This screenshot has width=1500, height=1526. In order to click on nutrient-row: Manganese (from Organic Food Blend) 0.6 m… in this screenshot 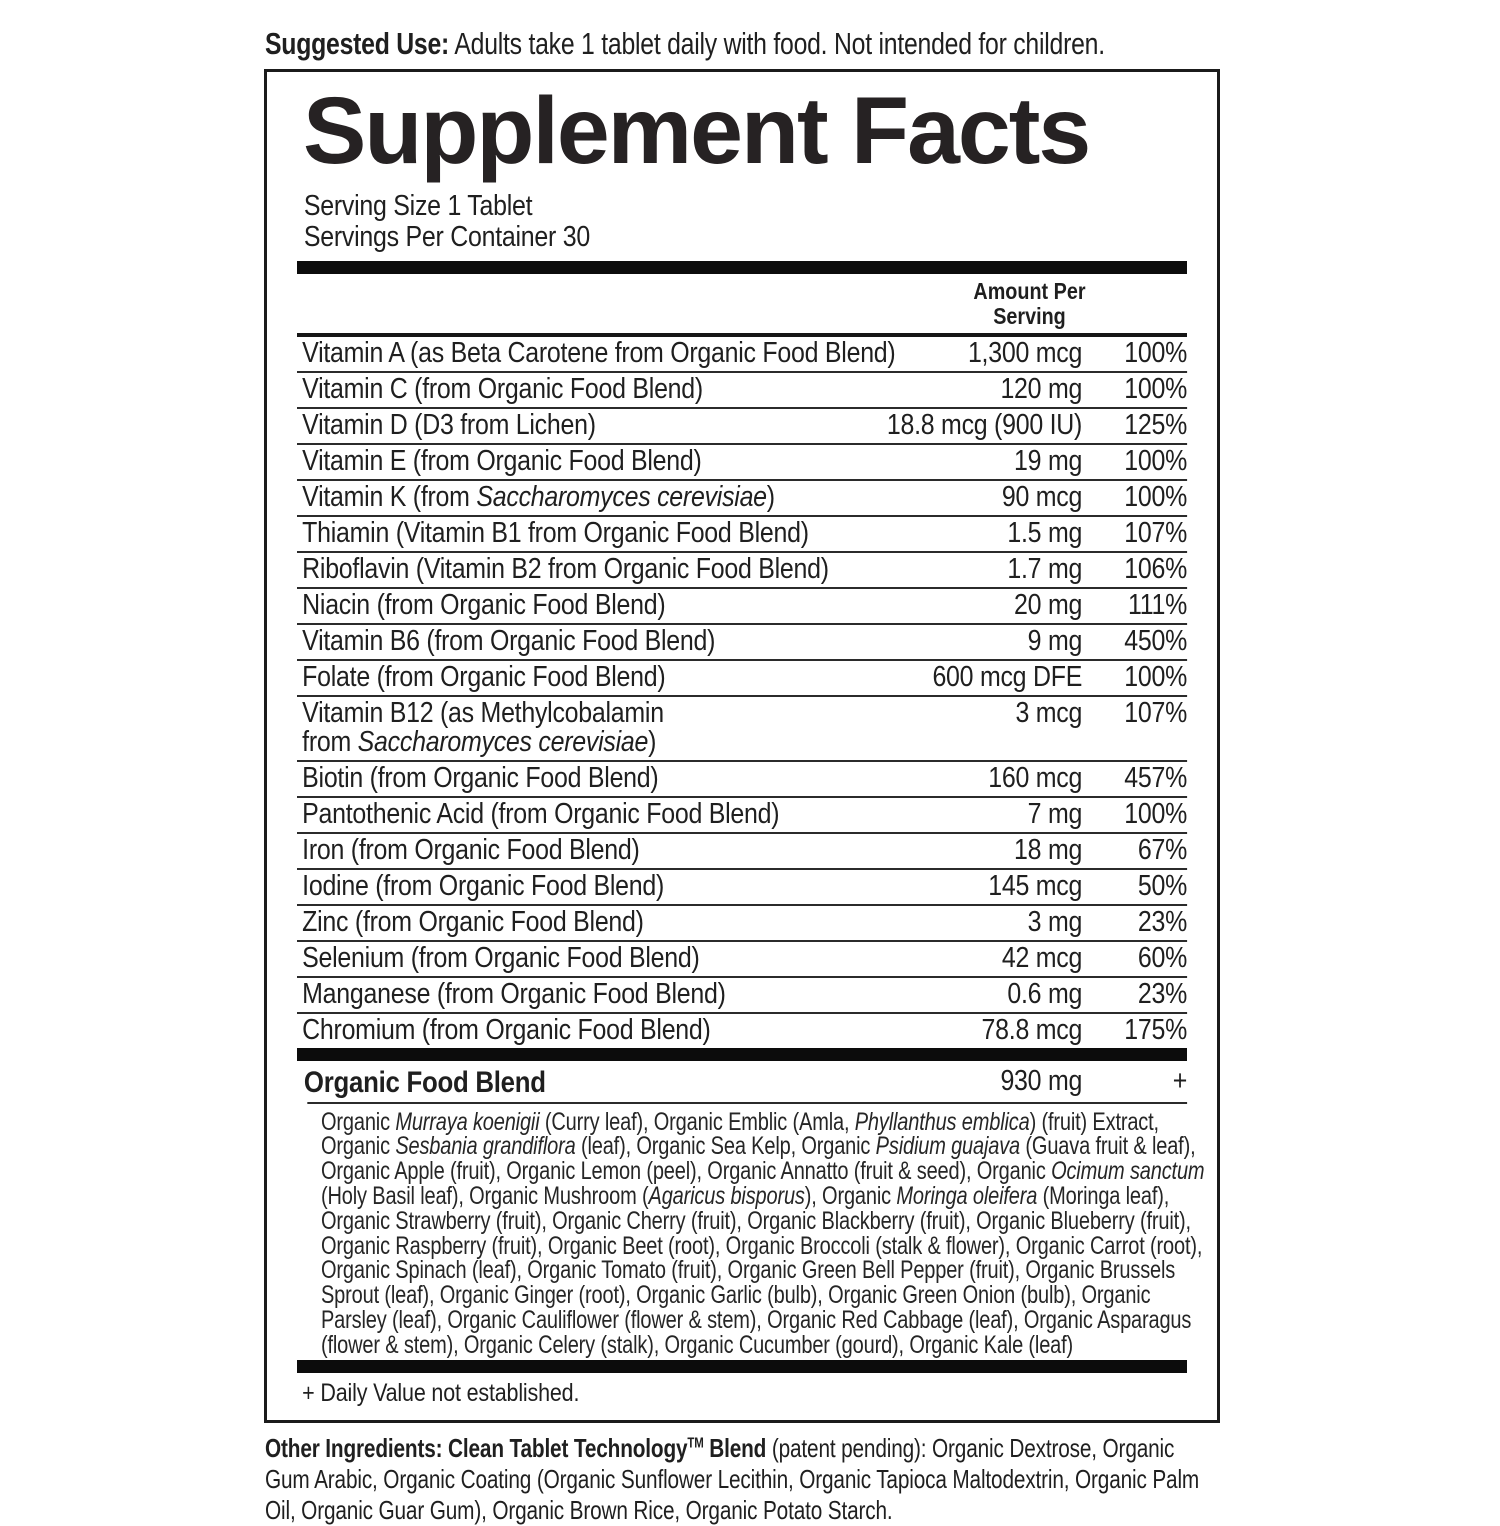, I will do `click(742, 996)`.